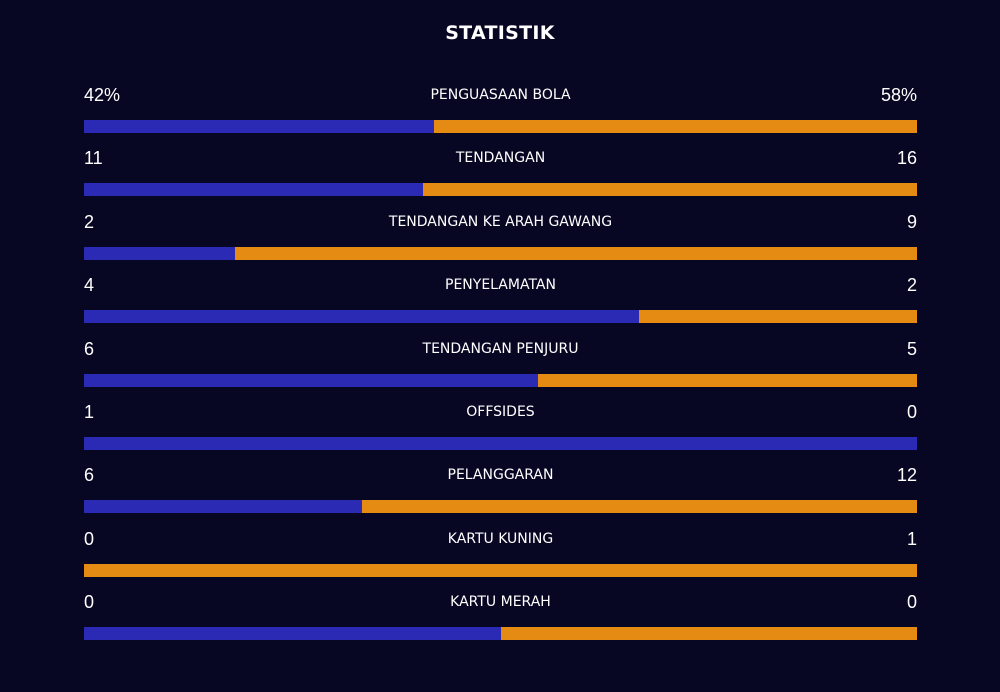  What do you see at coordinates (102, 95) in the screenshot?
I see `home-value: 42%` at bounding box center [102, 95].